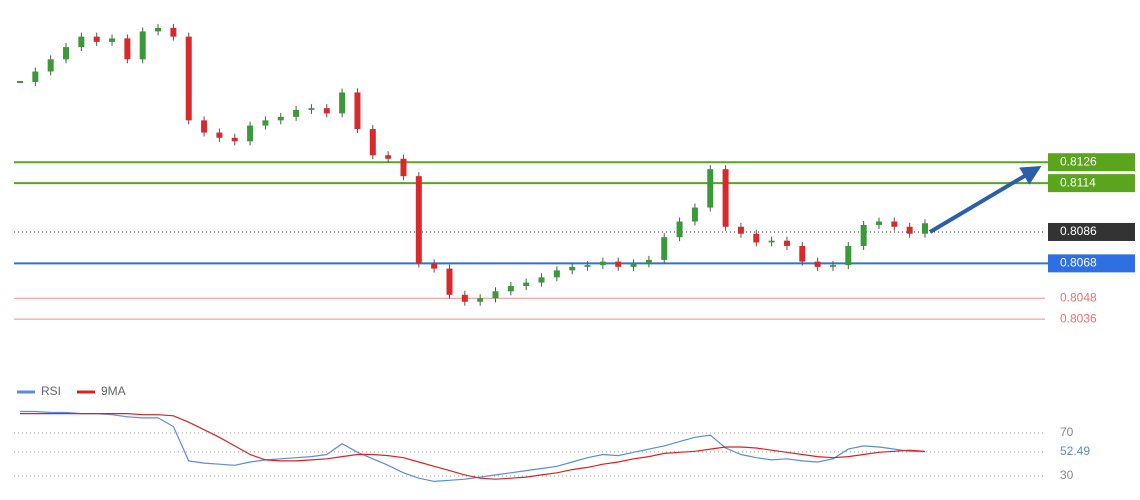 This screenshot has width=1140, height=500. Describe the element at coordinates (1078, 231) in the screenshot. I see `level-label: 0.8086` at that location.